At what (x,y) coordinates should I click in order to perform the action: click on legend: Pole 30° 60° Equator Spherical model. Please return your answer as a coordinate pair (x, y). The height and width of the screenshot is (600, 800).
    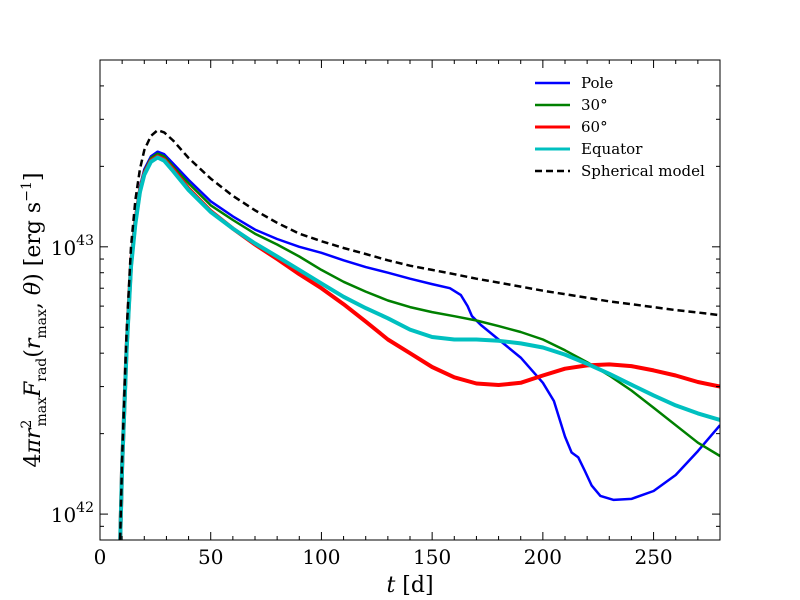
    Looking at the image, I should click on (620, 127).